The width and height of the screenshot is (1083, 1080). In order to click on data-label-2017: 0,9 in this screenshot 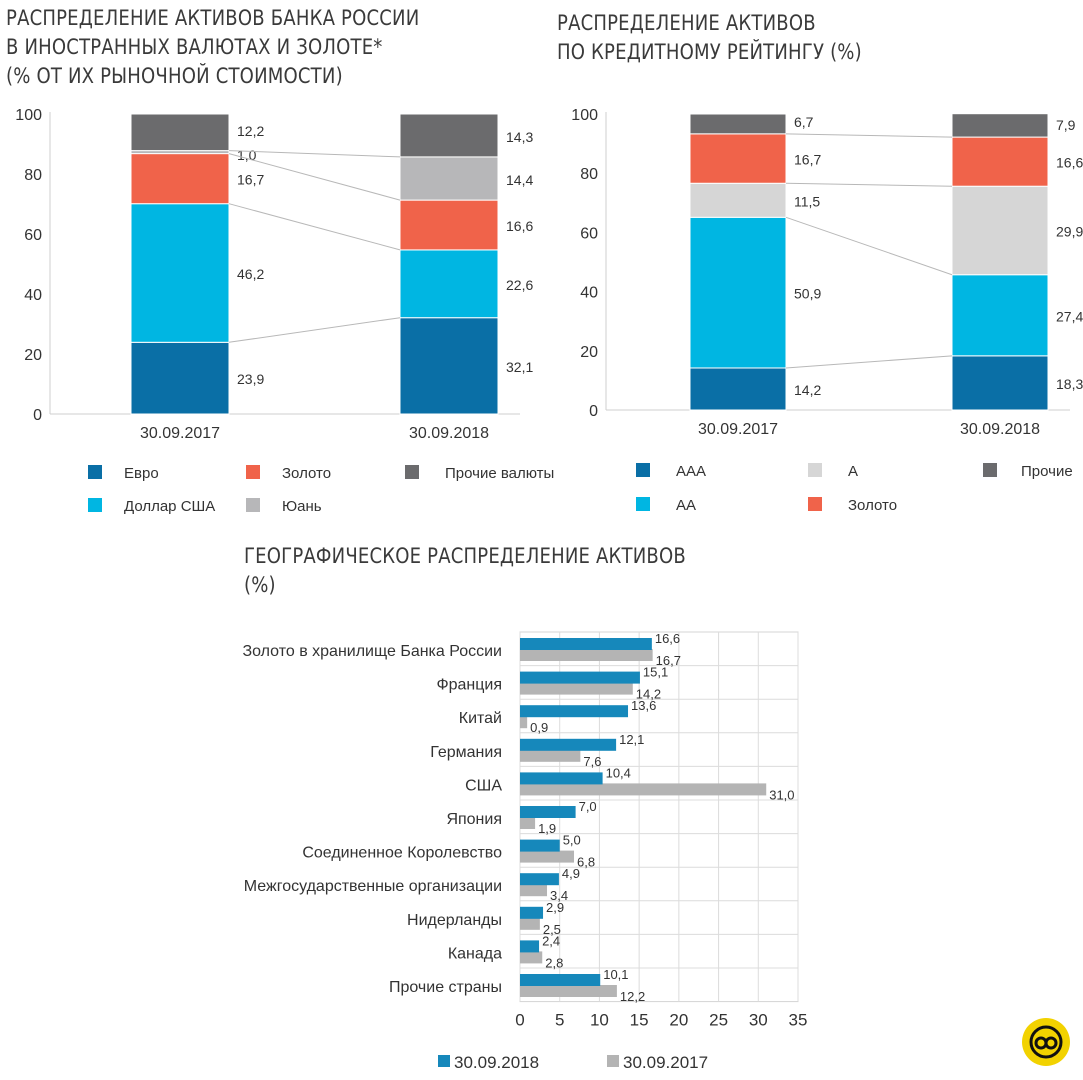, I will do `click(539, 727)`.